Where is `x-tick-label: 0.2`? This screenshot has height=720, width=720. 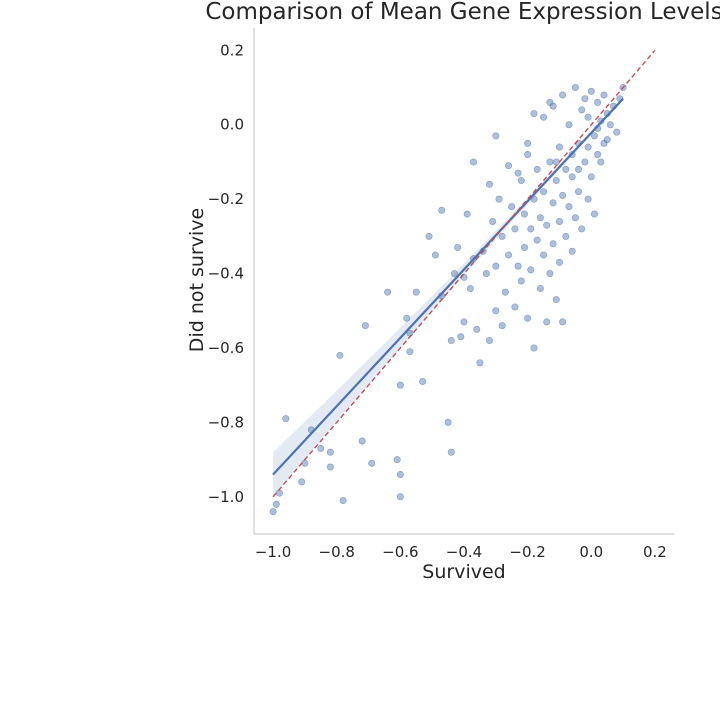
x-tick-label: 0.2 is located at coordinates (655, 552).